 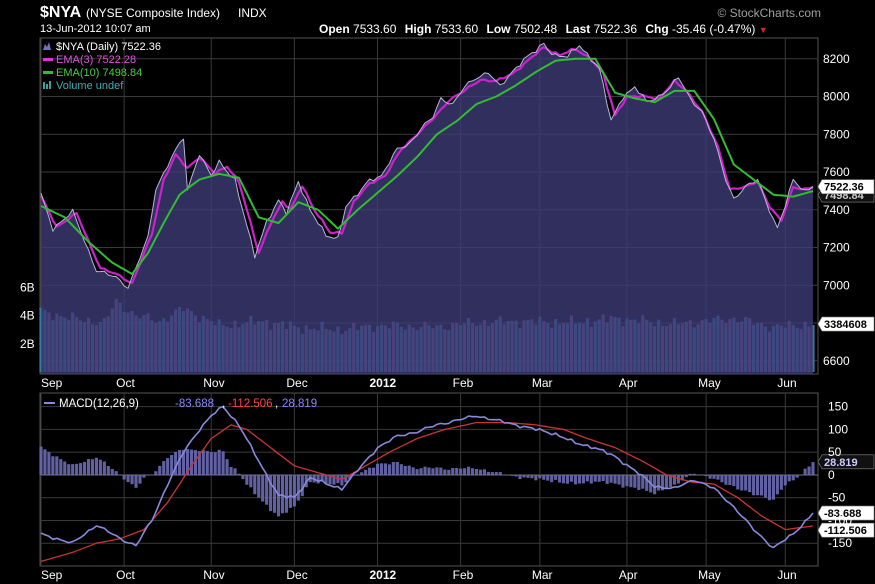 I want to click on x-tick-label-bottom: Feb, so click(x=463, y=575).